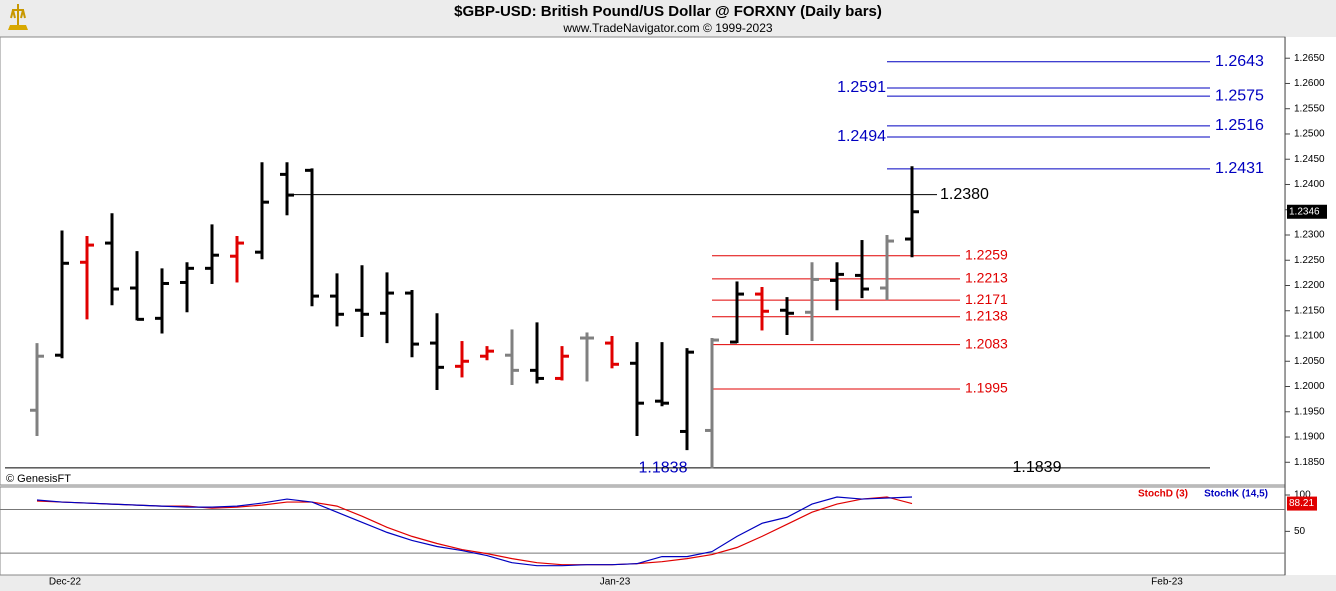  What do you see at coordinates (1163, 494) in the screenshot?
I see `legend-entry: StochD (3)` at bounding box center [1163, 494].